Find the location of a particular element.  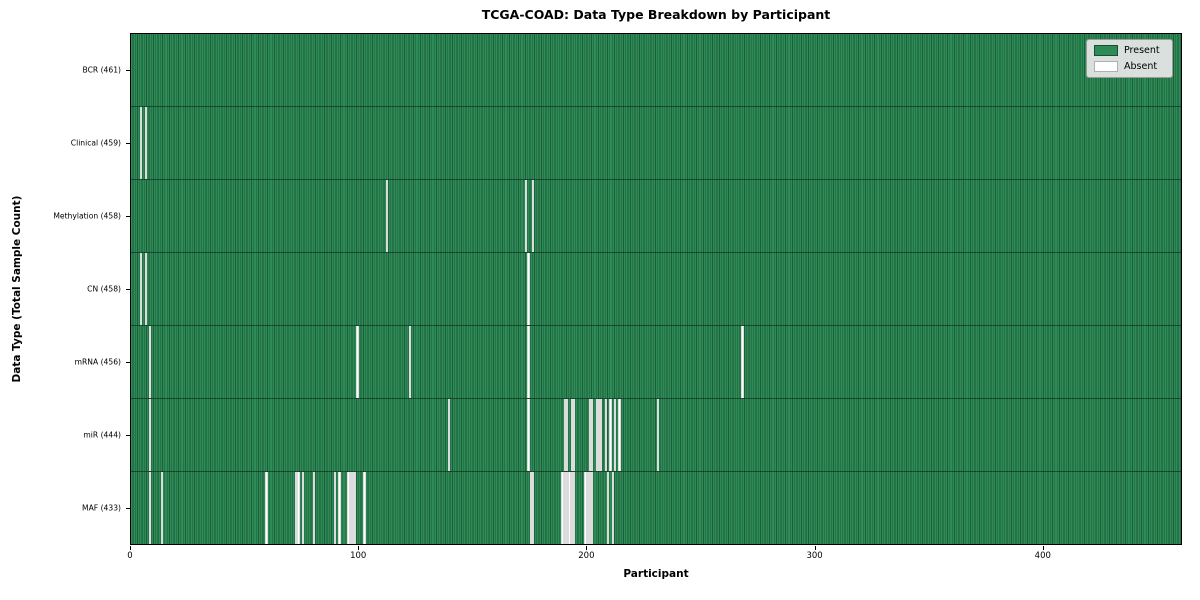

x-tick-label-400: 400 is located at coordinates (1042, 556).